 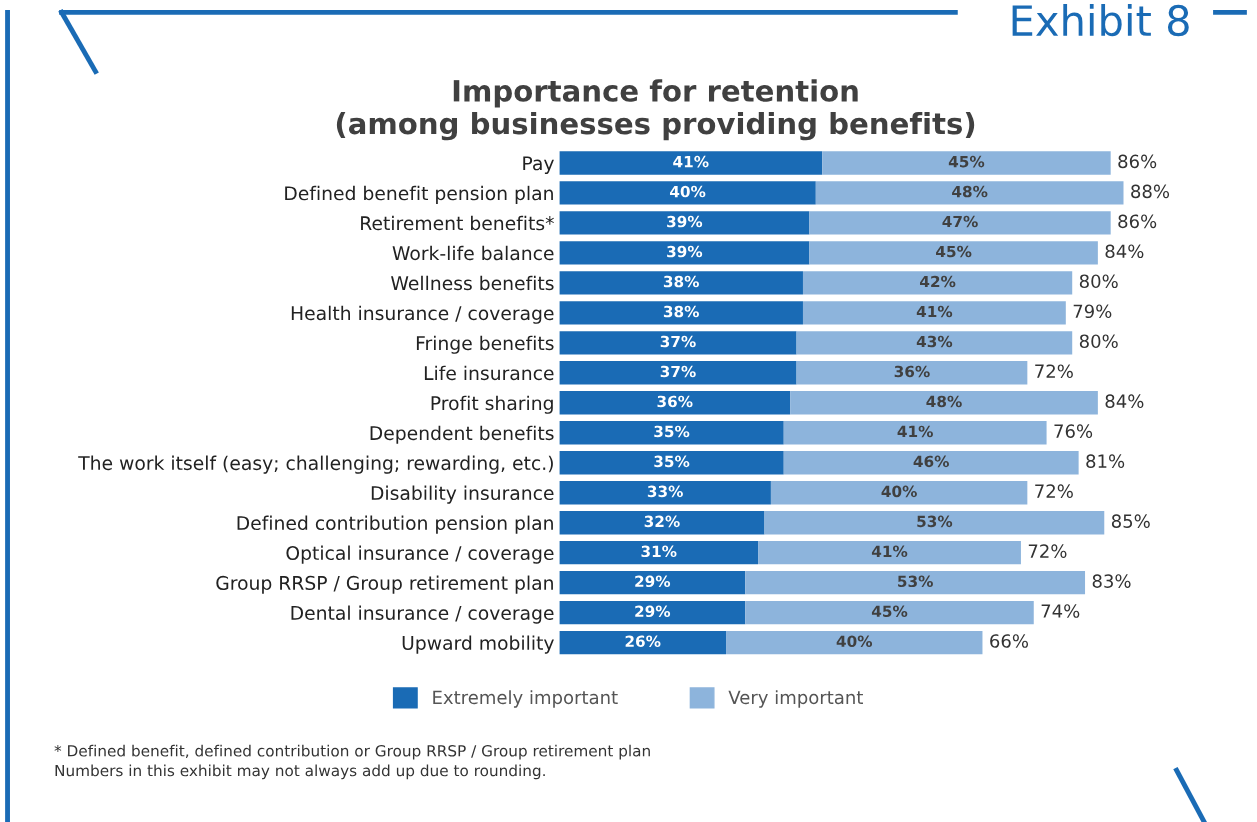 I want to click on y-tick-label: Optical insurance / coverage, so click(x=420, y=554).